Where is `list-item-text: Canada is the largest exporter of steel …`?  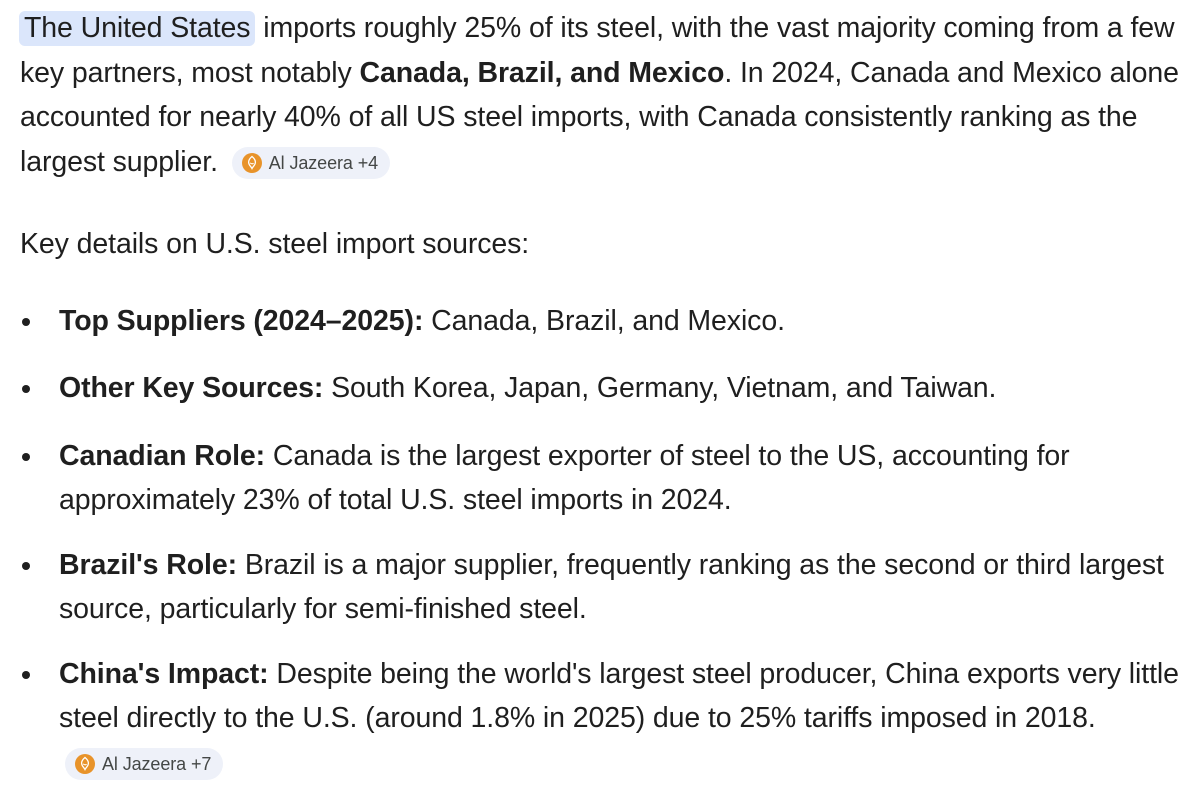 list-item-text: Canada is the largest exporter of steel … is located at coordinates (564, 478).